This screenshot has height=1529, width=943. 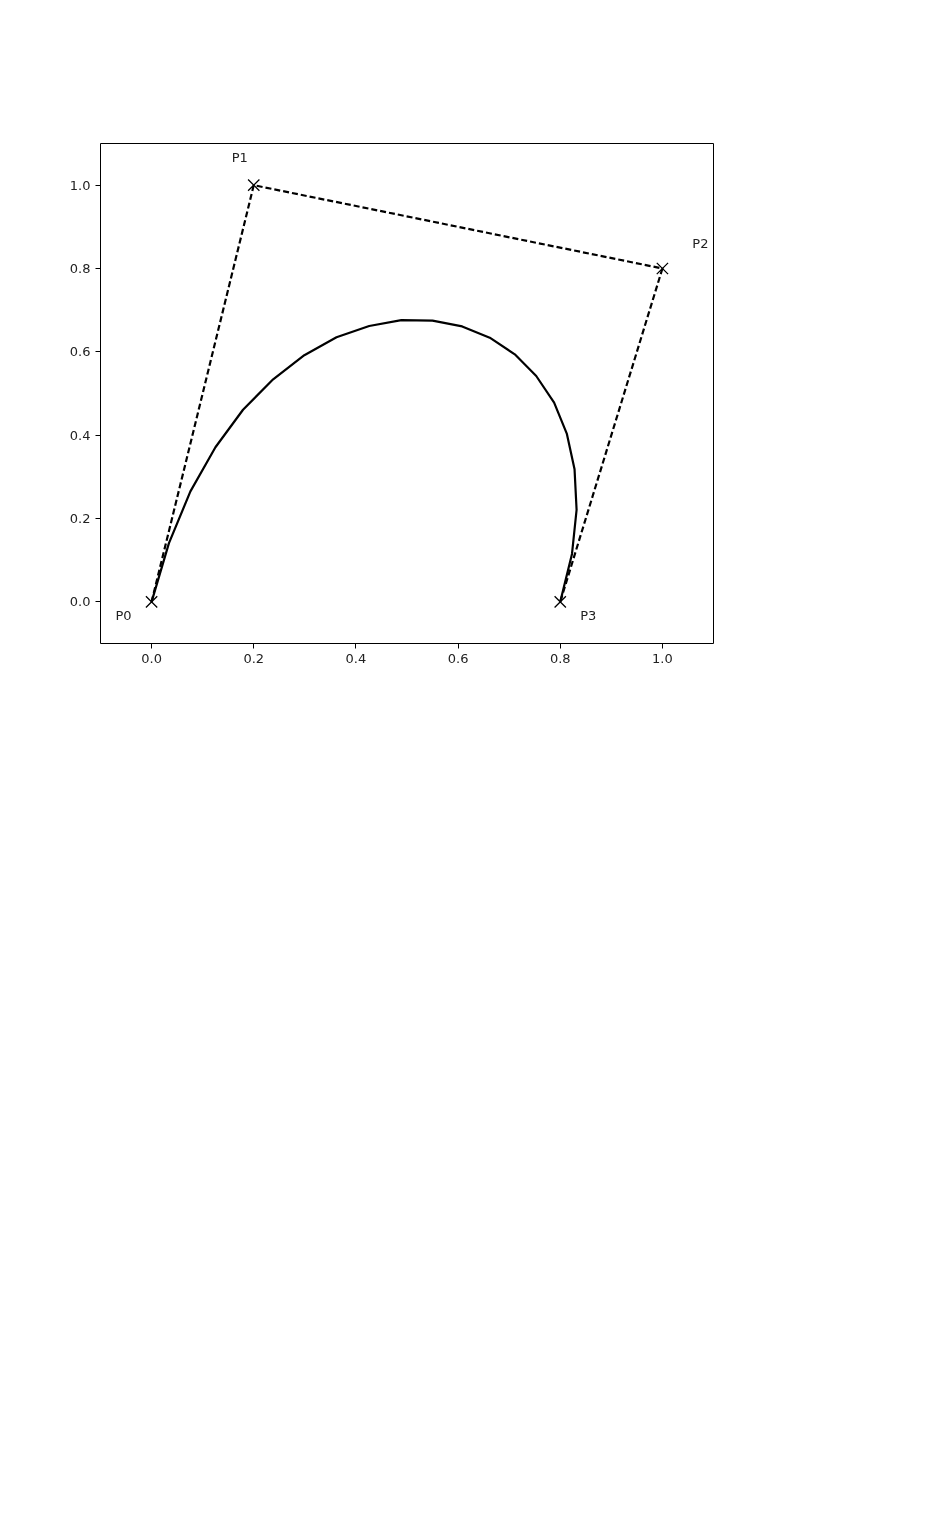 I want to click on annotation: P2, so click(x=700, y=243).